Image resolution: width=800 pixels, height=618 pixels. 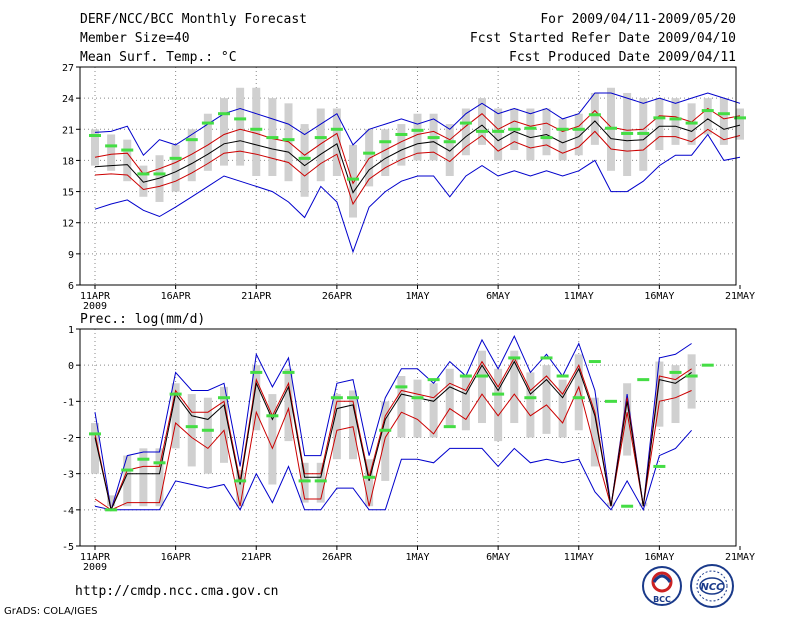 What do you see at coordinates (498, 296) in the screenshot?
I see `x-tick-label: 6MAY` at bounding box center [498, 296].